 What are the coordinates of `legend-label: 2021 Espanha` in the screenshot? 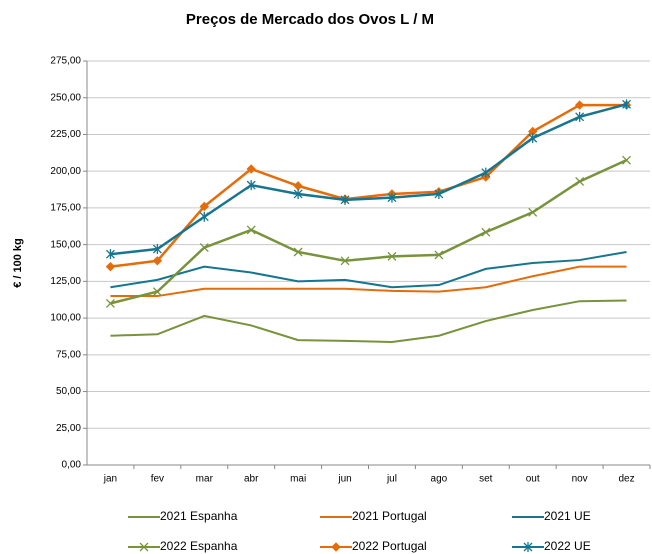 It's located at (199, 516).